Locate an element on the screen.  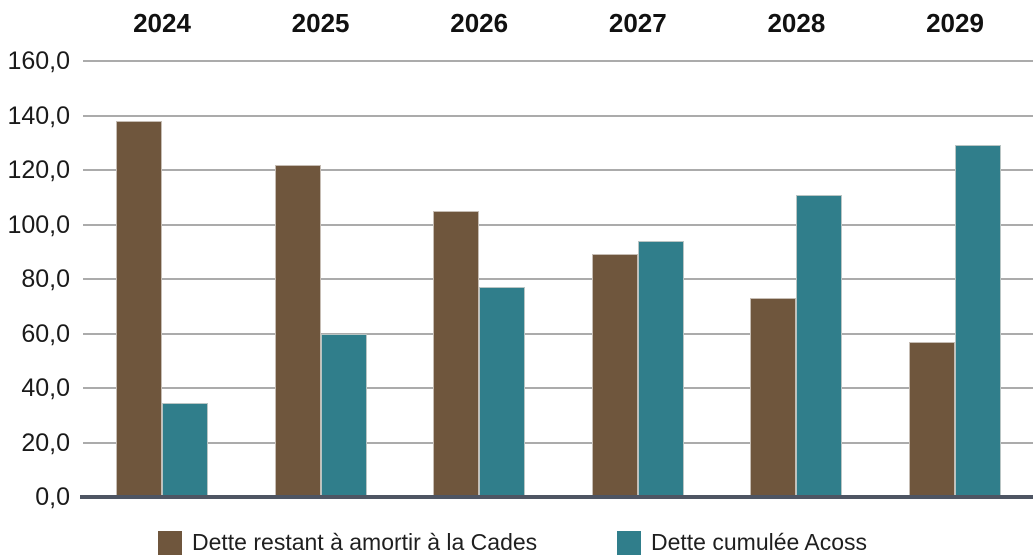
y-tick-label: 140,0 is located at coordinates (38, 115).